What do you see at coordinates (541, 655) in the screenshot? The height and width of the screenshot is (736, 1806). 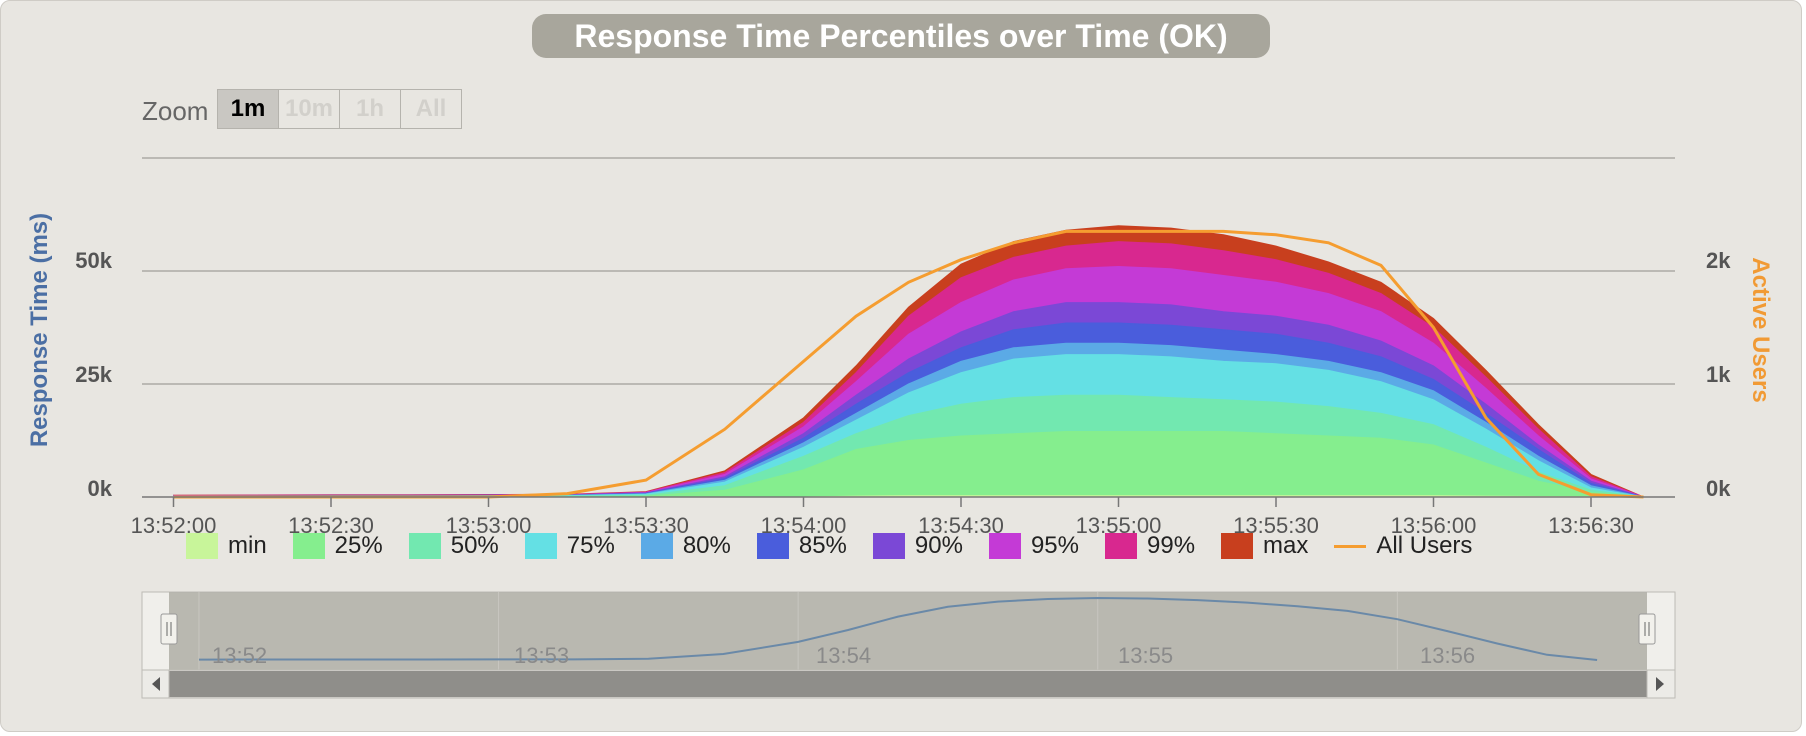 I see `navigator-label-1353: 13:53` at bounding box center [541, 655].